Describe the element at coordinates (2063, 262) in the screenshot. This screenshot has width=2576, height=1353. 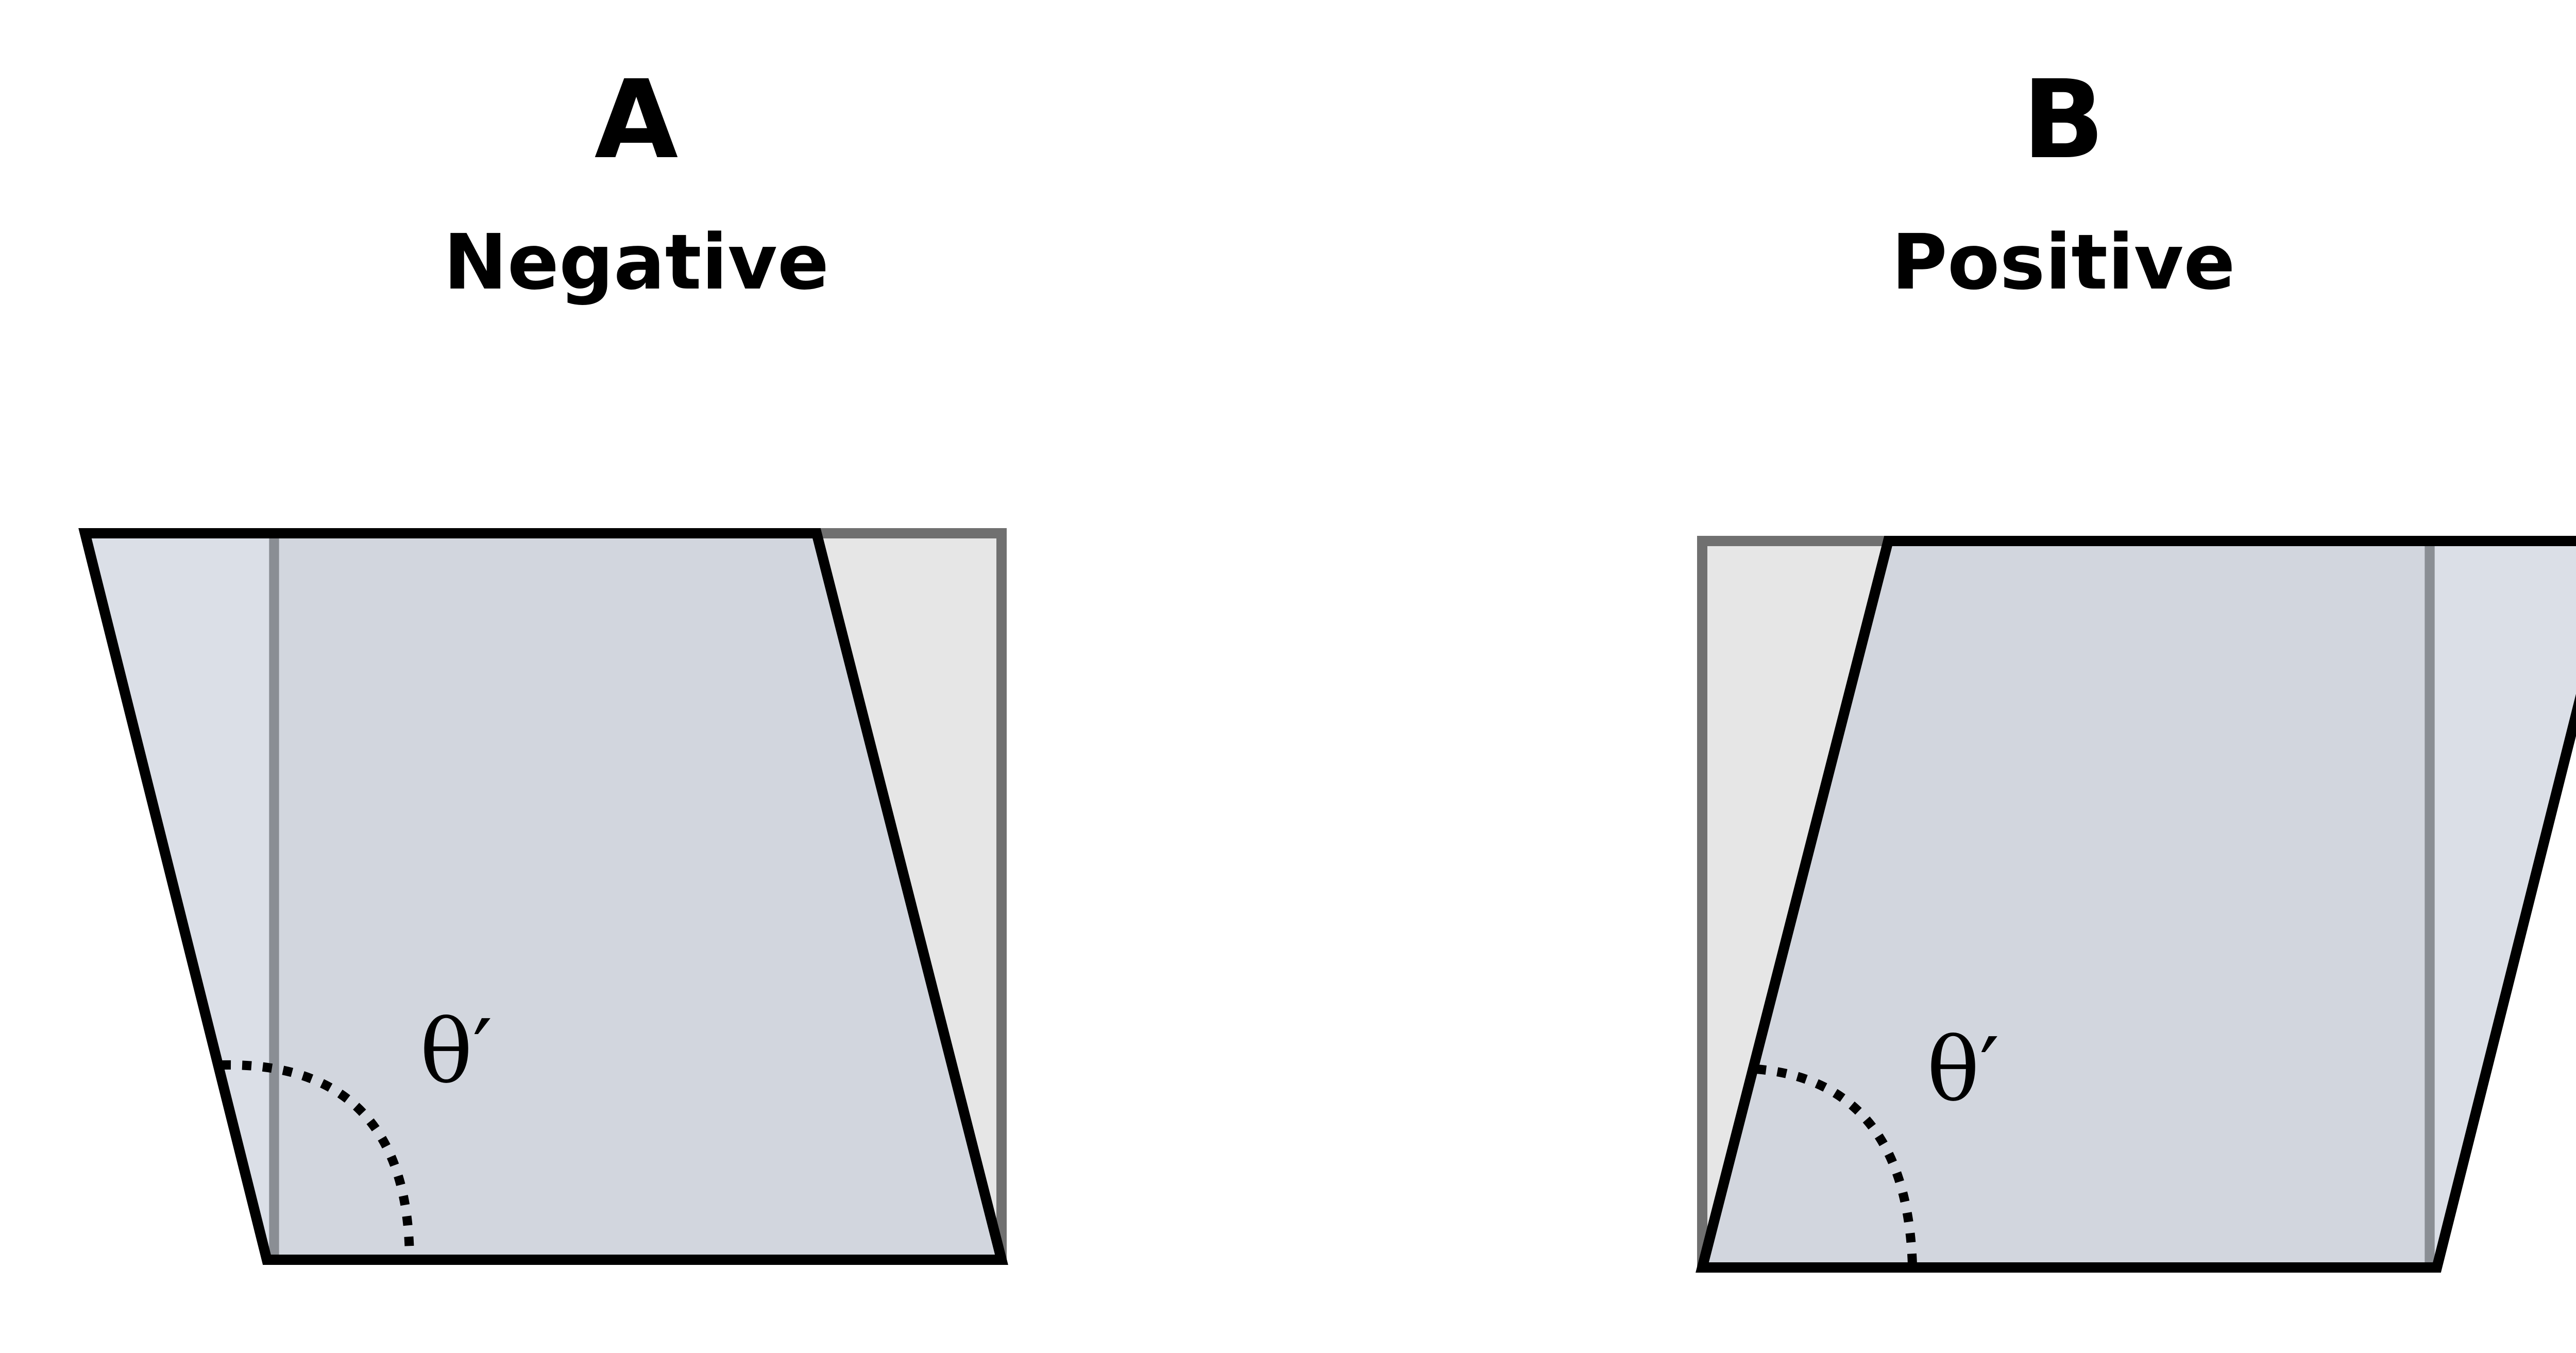
I see `panel-b-title: Positive` at that location.